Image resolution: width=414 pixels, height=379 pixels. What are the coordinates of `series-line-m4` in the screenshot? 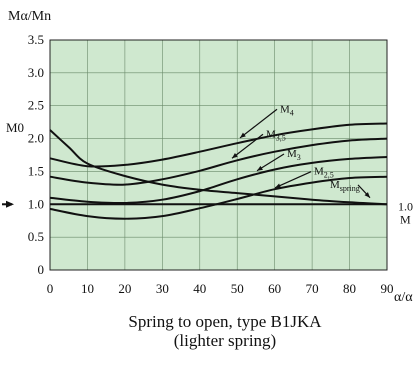 It's located at (218, 145).